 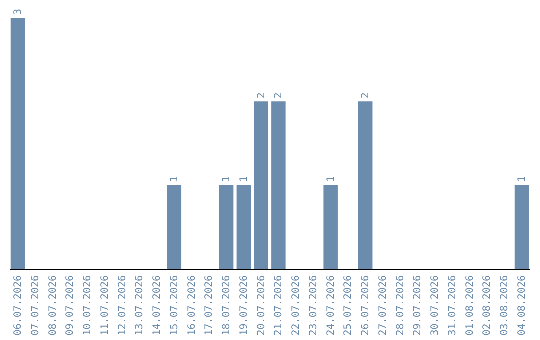 I want to click on data-label: 3, so click(x=18, y=11).